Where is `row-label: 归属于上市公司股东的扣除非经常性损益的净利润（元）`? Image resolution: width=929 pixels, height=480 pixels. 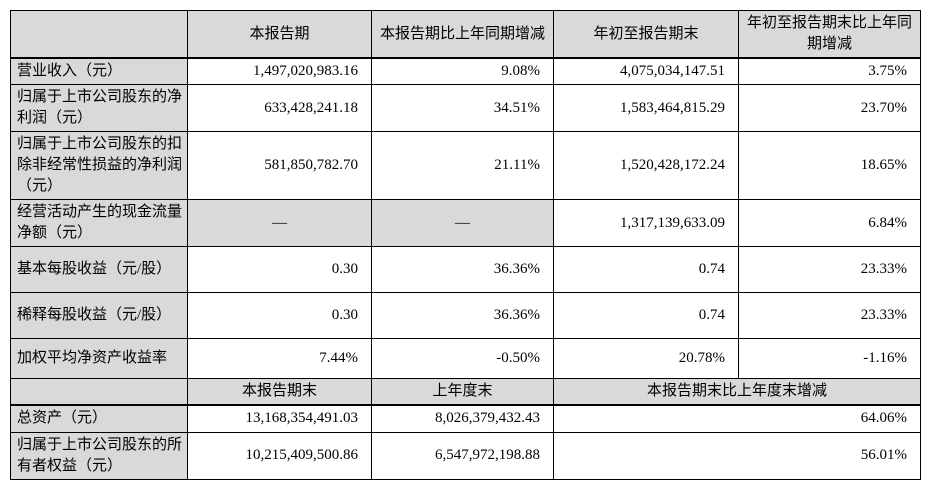 row-label: 归属于上市公司股东的扣除非经常性损益的净利润（元） is located at coordinates (99, 165).